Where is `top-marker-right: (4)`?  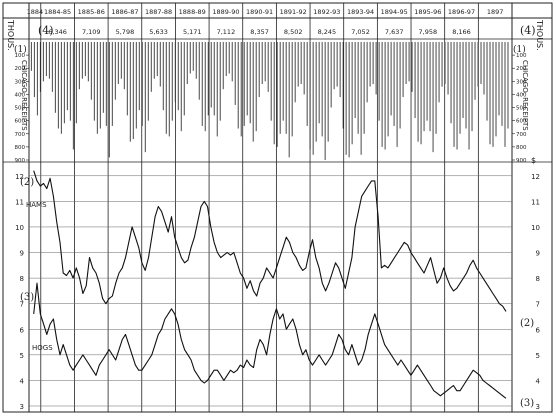 top-marker-right: (4) is located at coordinates (528, 30).